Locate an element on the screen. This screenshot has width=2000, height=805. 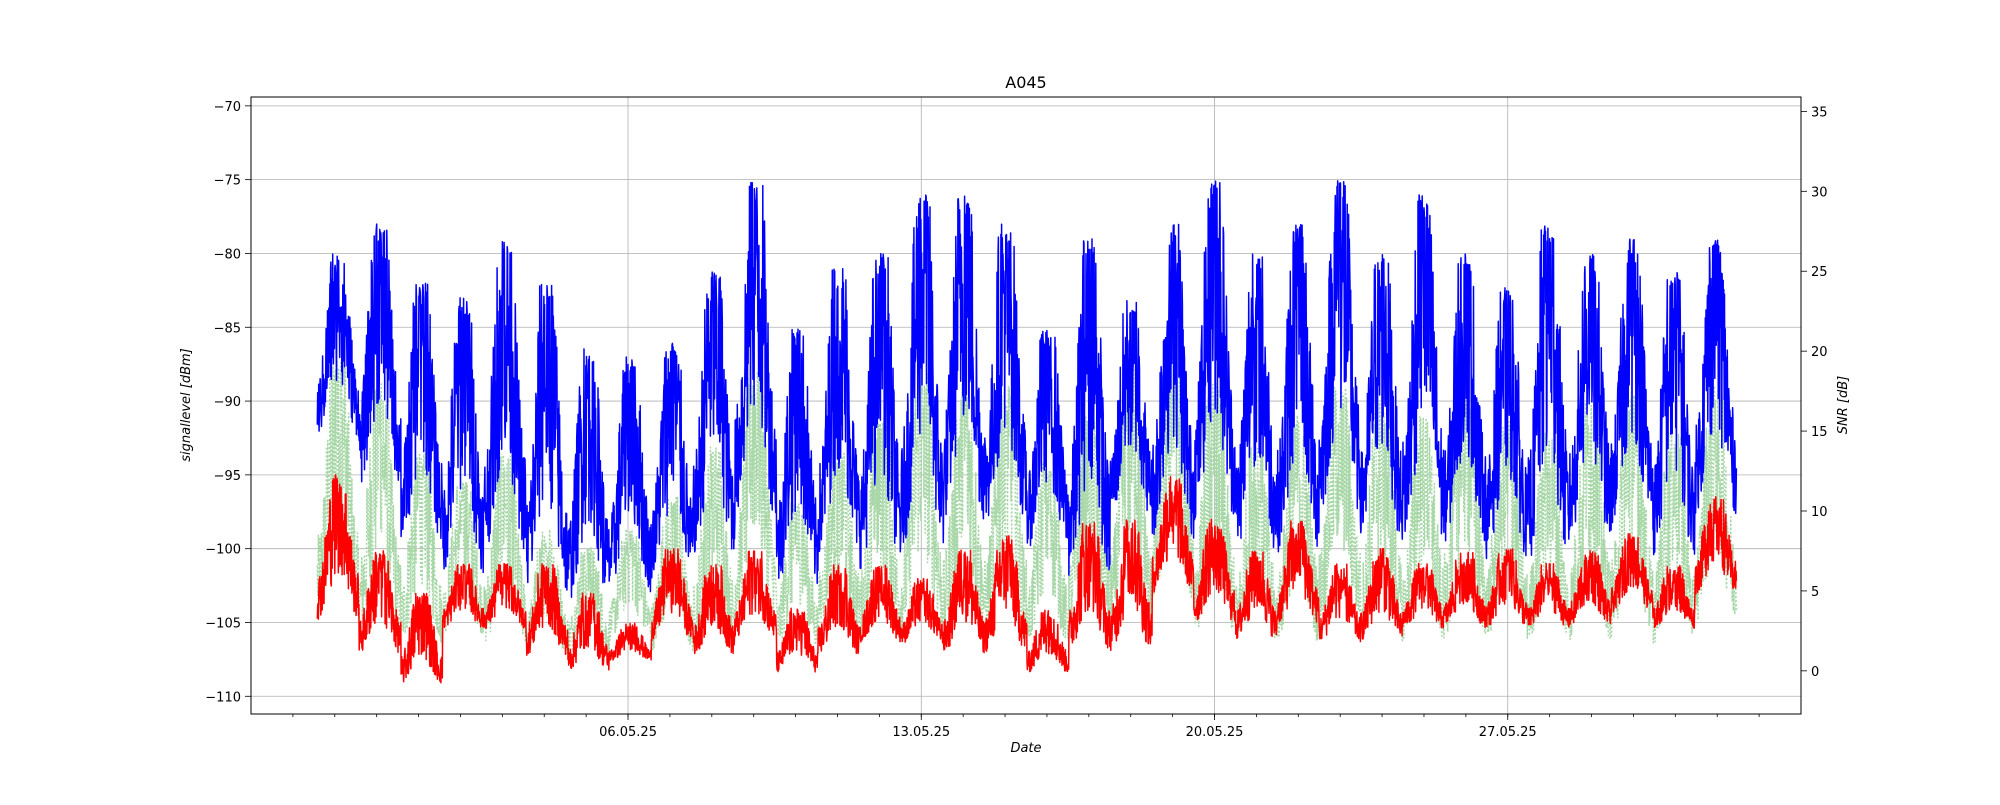
y-right-tick-label: 20 is located at coordinates (1819, 352).